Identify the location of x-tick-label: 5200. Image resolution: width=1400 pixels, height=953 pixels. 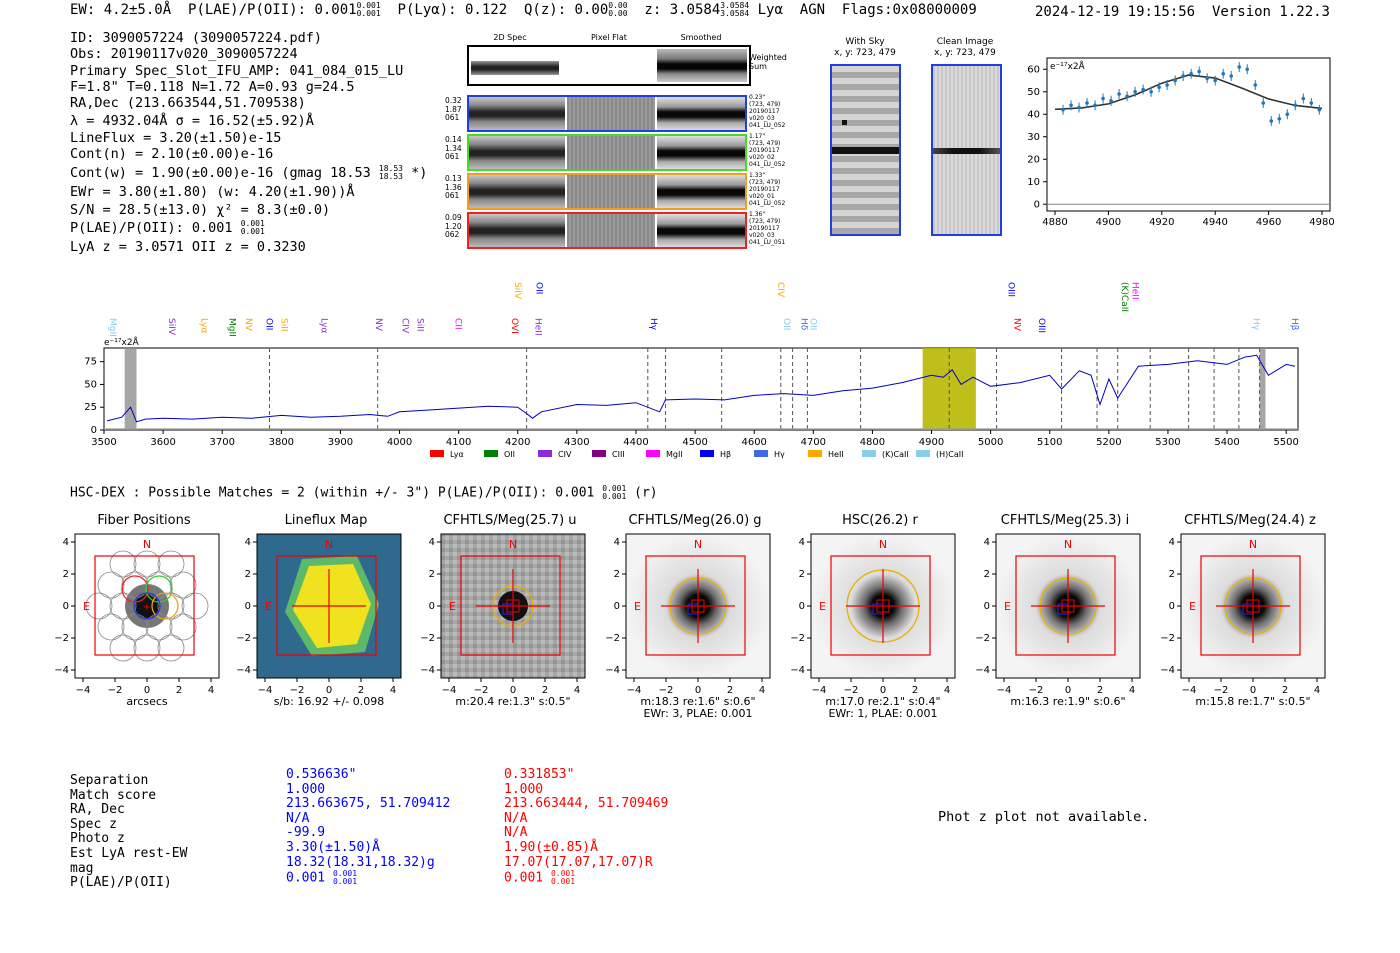
(1108, 442).